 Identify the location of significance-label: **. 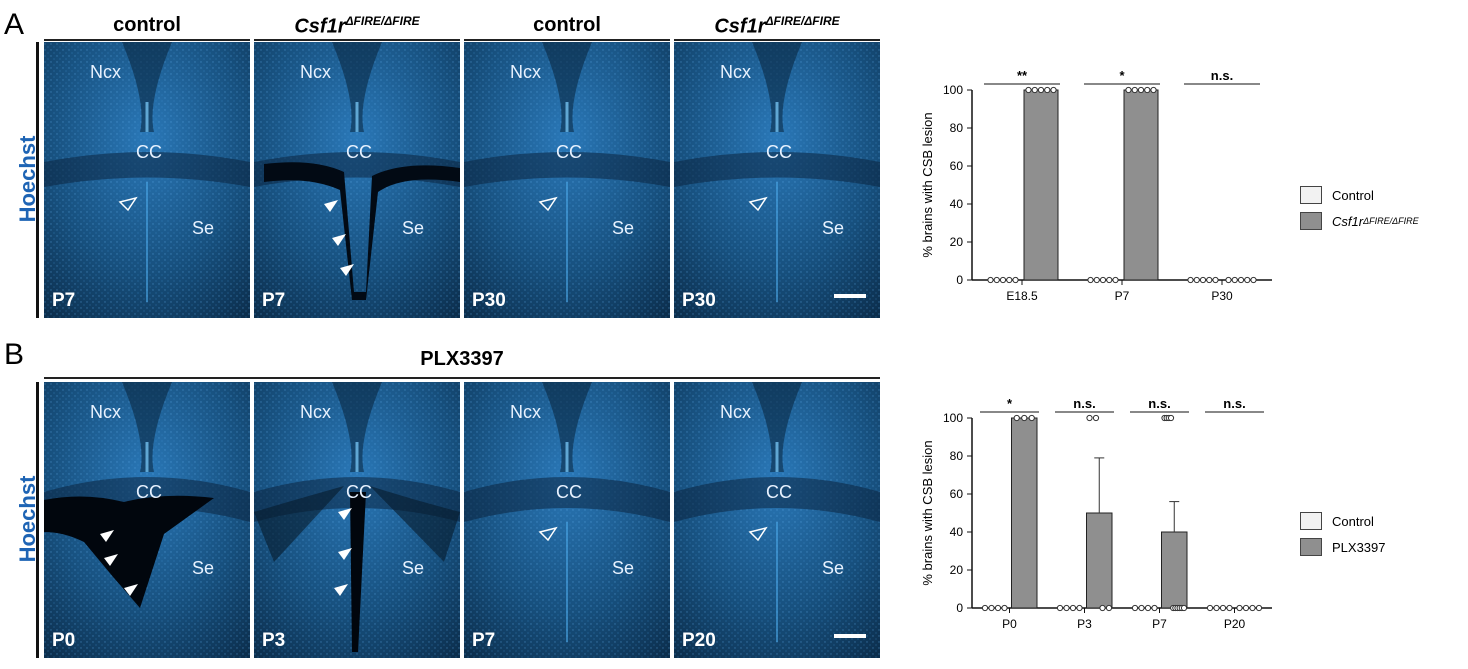
(1022, 76).